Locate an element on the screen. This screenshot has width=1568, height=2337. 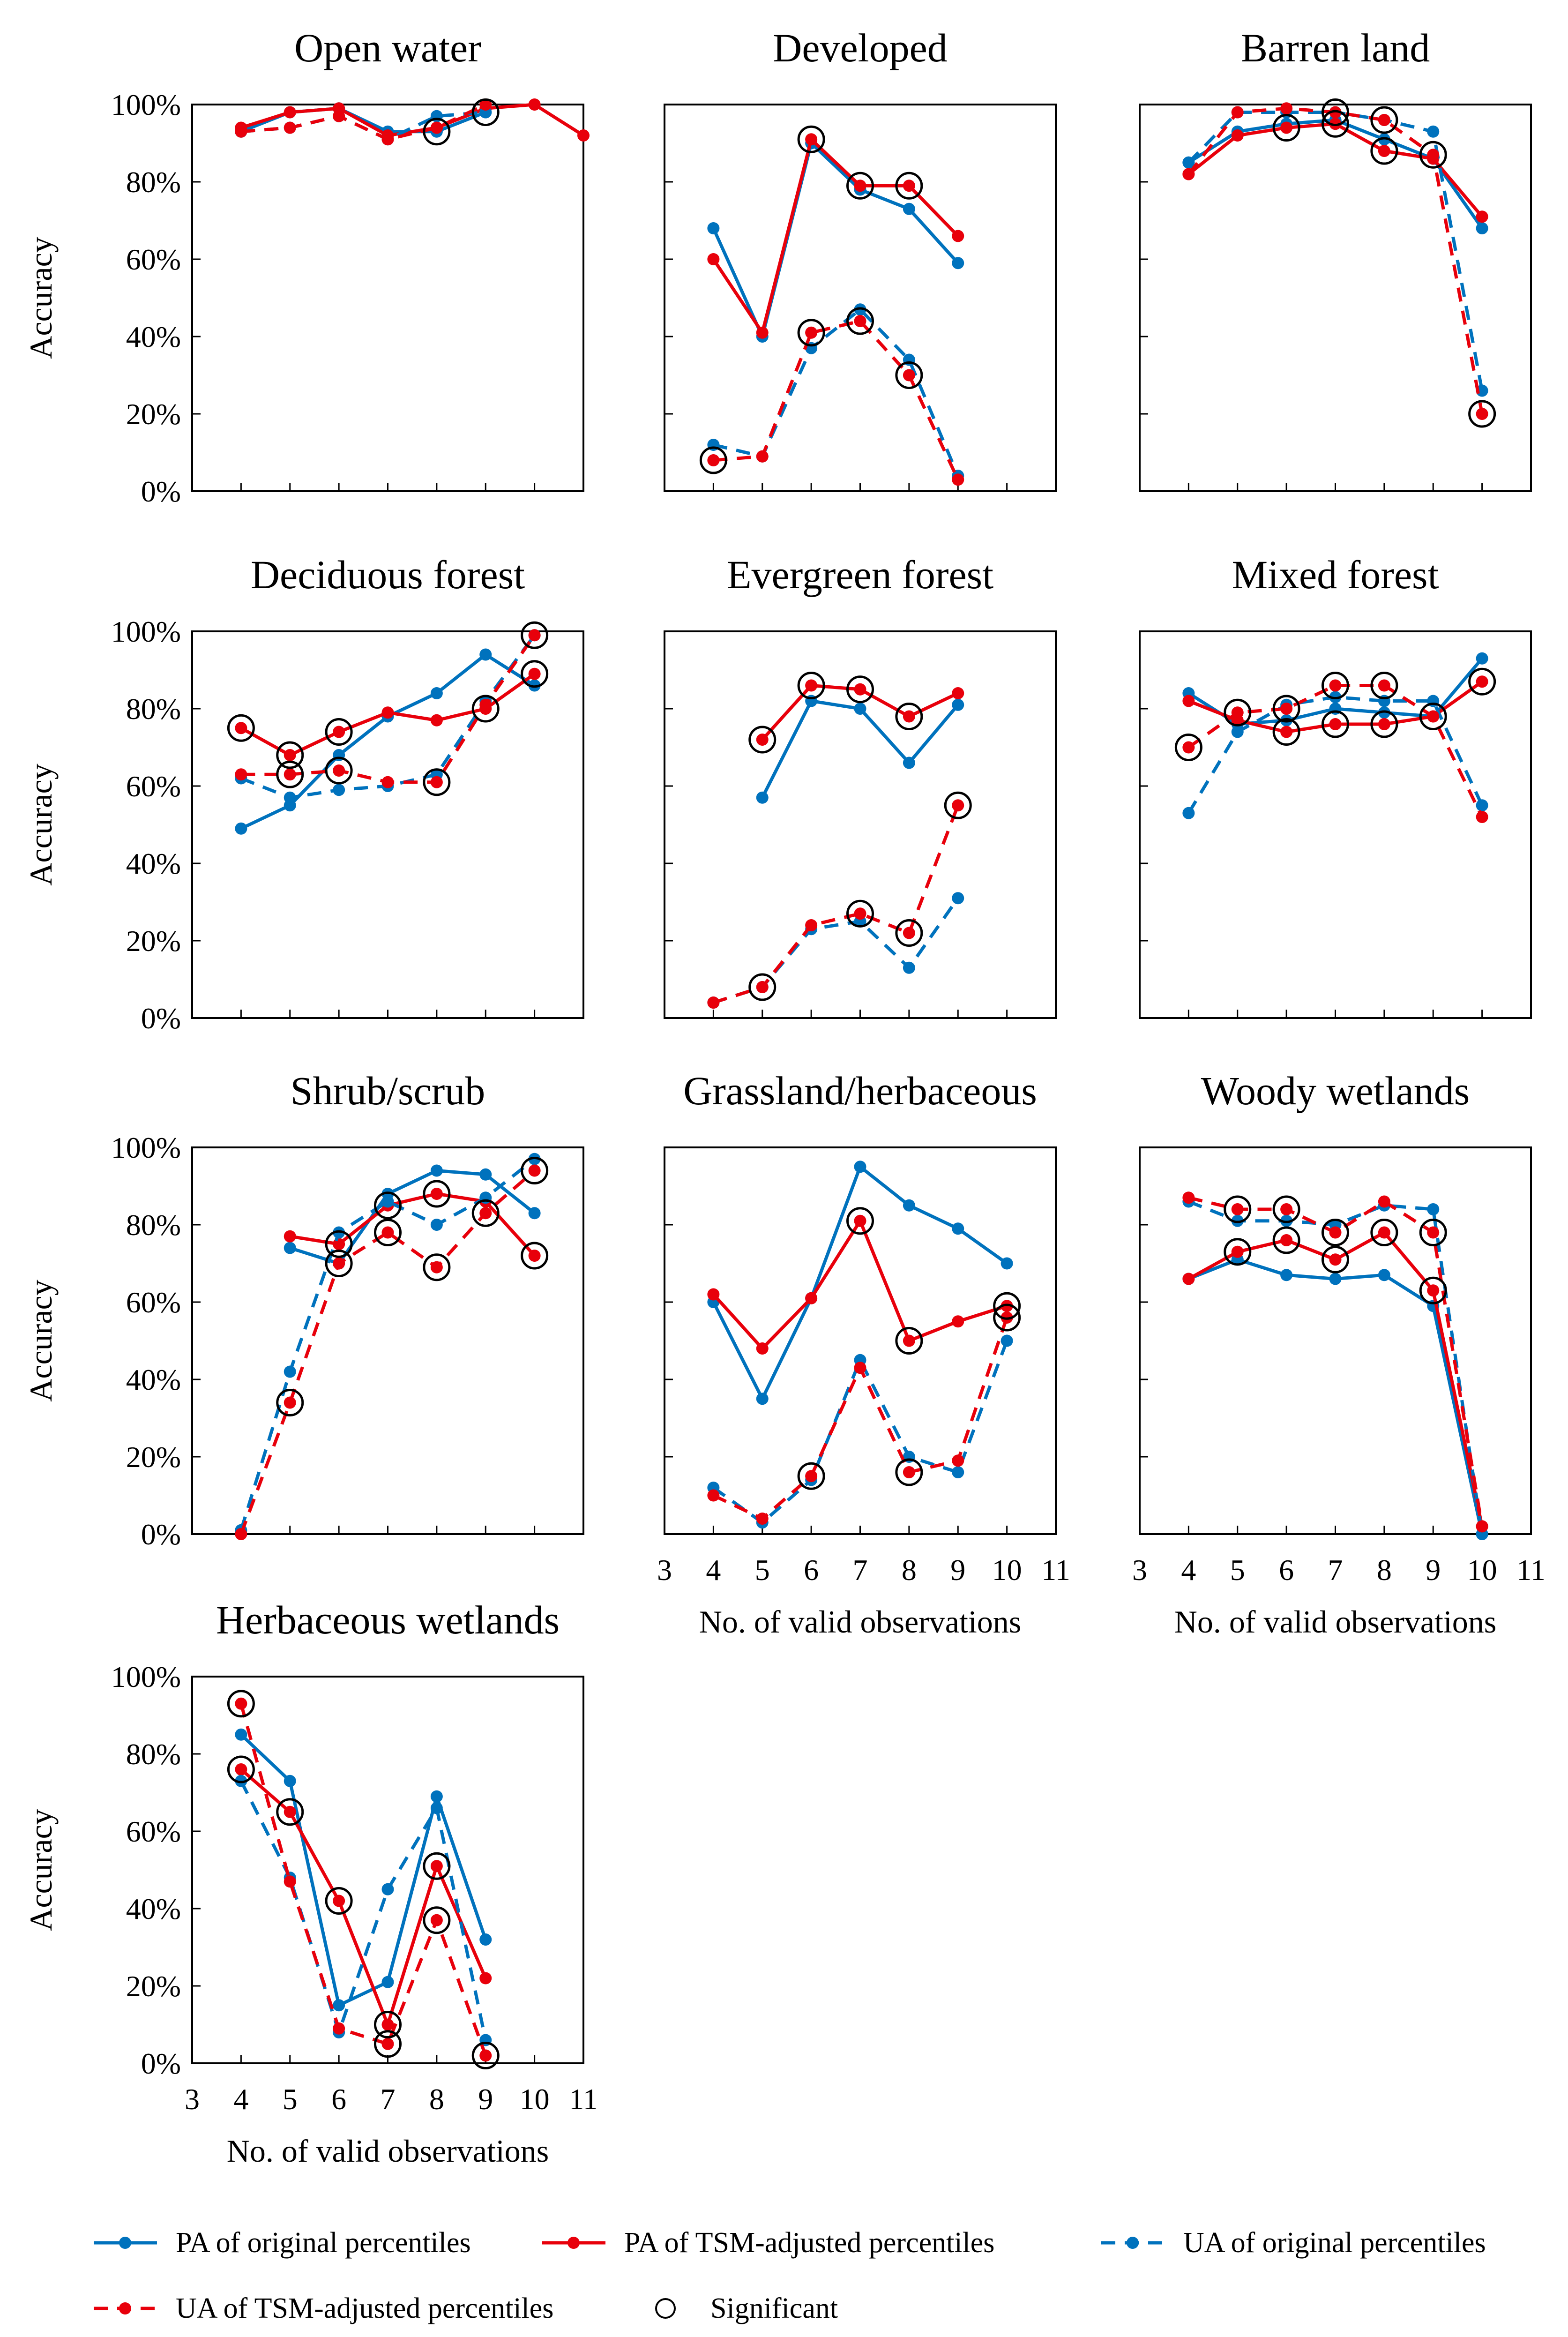
legend-item-pa-original: PA of original percentiles is located at coordinates (282, 2243).